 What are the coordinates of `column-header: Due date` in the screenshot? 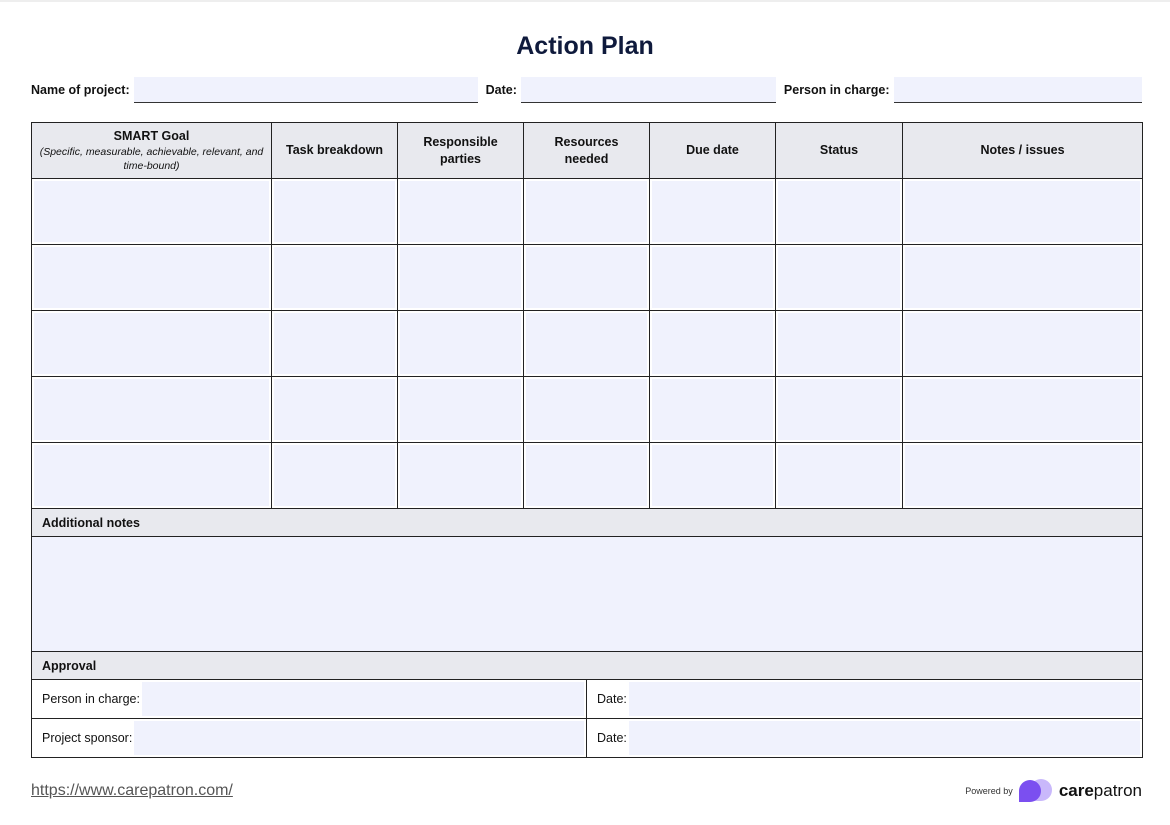 It's located at (712, 150).